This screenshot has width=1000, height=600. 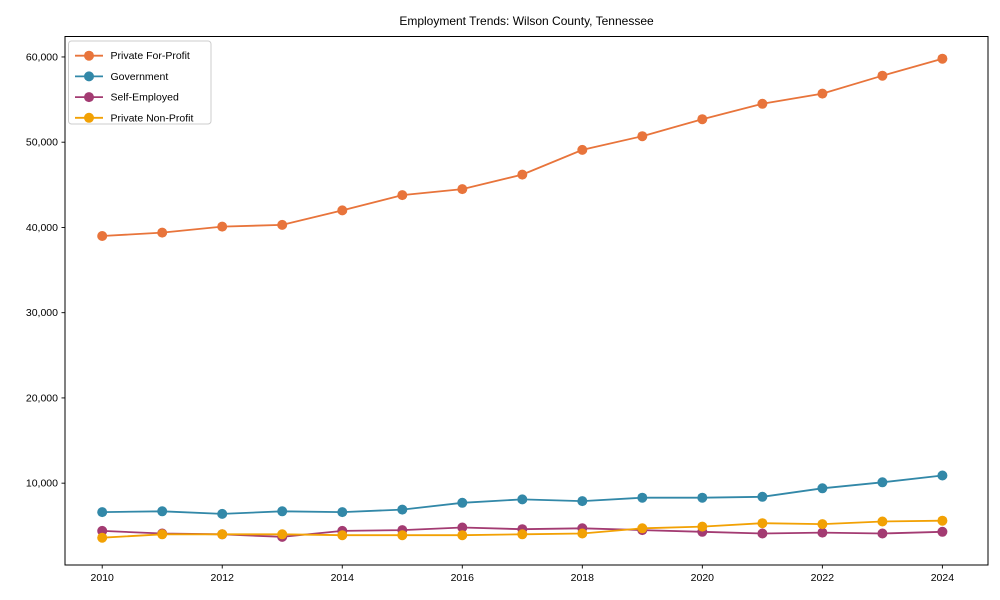 What do you see at coordinates (823, 578) in the screenshot?
I see `x-tick-label: 2022` at bounding box center [823, 578].